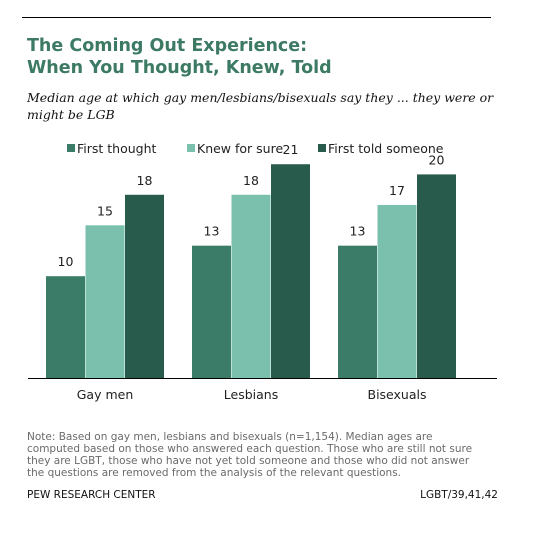  I want to click on bar-gay-men-knew-for-sure, so click(105, 301).